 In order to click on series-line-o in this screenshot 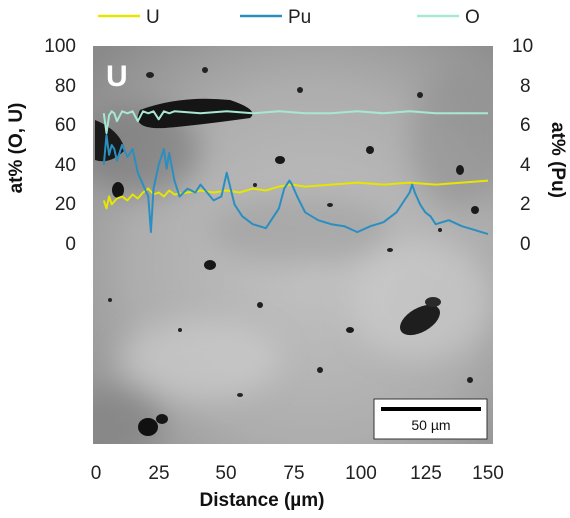, I will do `click(295, 122)`.